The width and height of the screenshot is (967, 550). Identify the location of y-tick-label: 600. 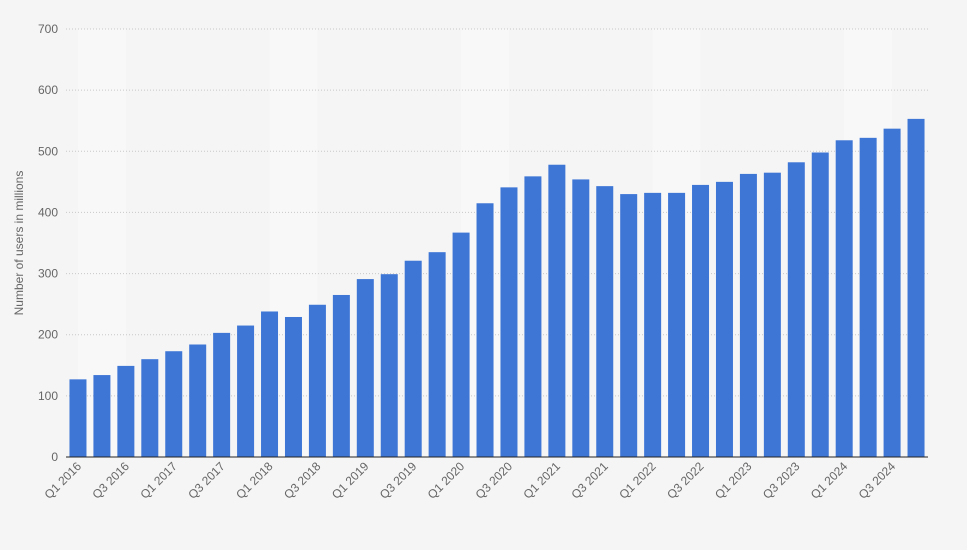
(48, 90).